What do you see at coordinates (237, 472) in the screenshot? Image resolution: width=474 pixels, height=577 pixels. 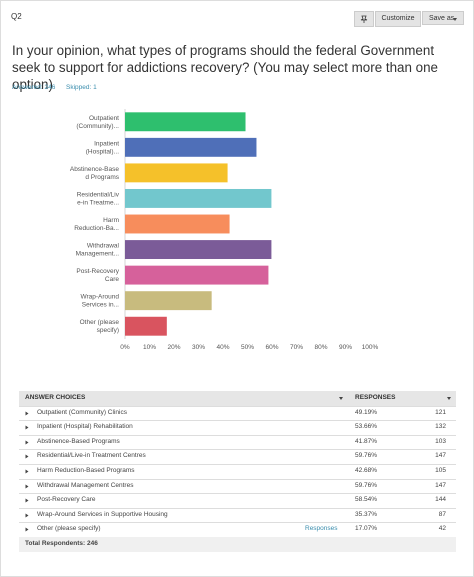 I see `table-row: Harm Reduction-Based Programs 42.68% 105` at bounding box center [237, 472].